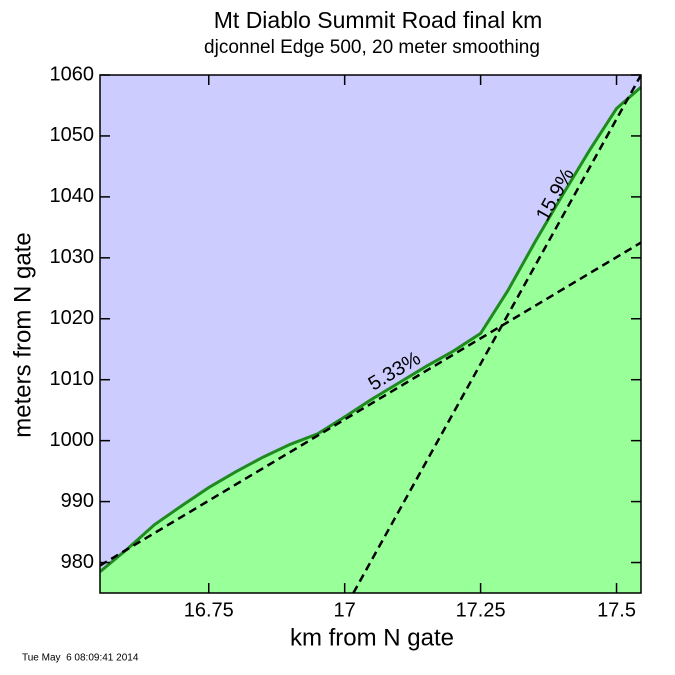  What do you see at coordinates (72, 379) in the screenshot?
I see `y-tick-label: 1010` at bounding box center [72, 379].